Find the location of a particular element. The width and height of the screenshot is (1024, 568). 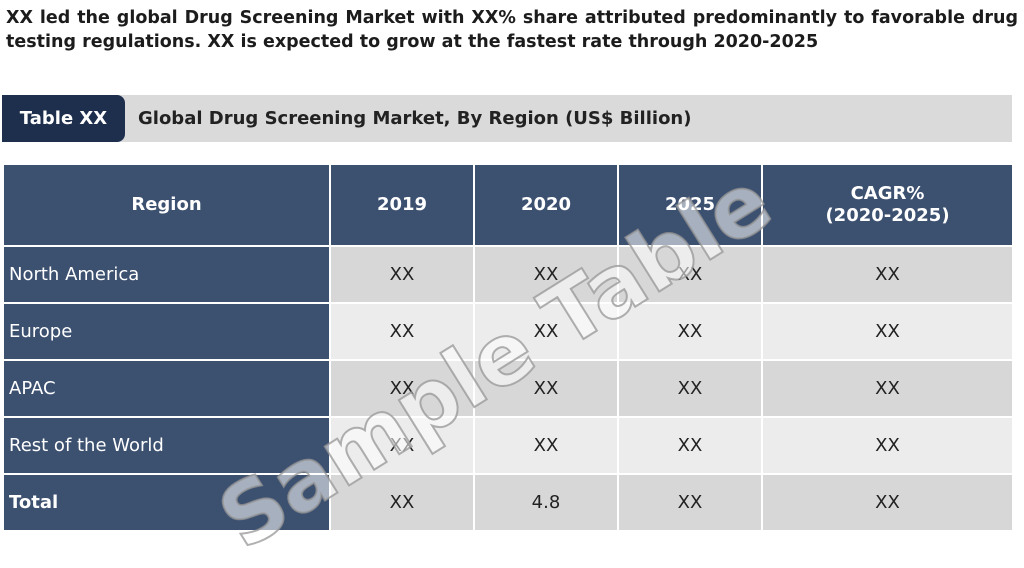

header-2025: 2025 is located at coordinates (690, 205).